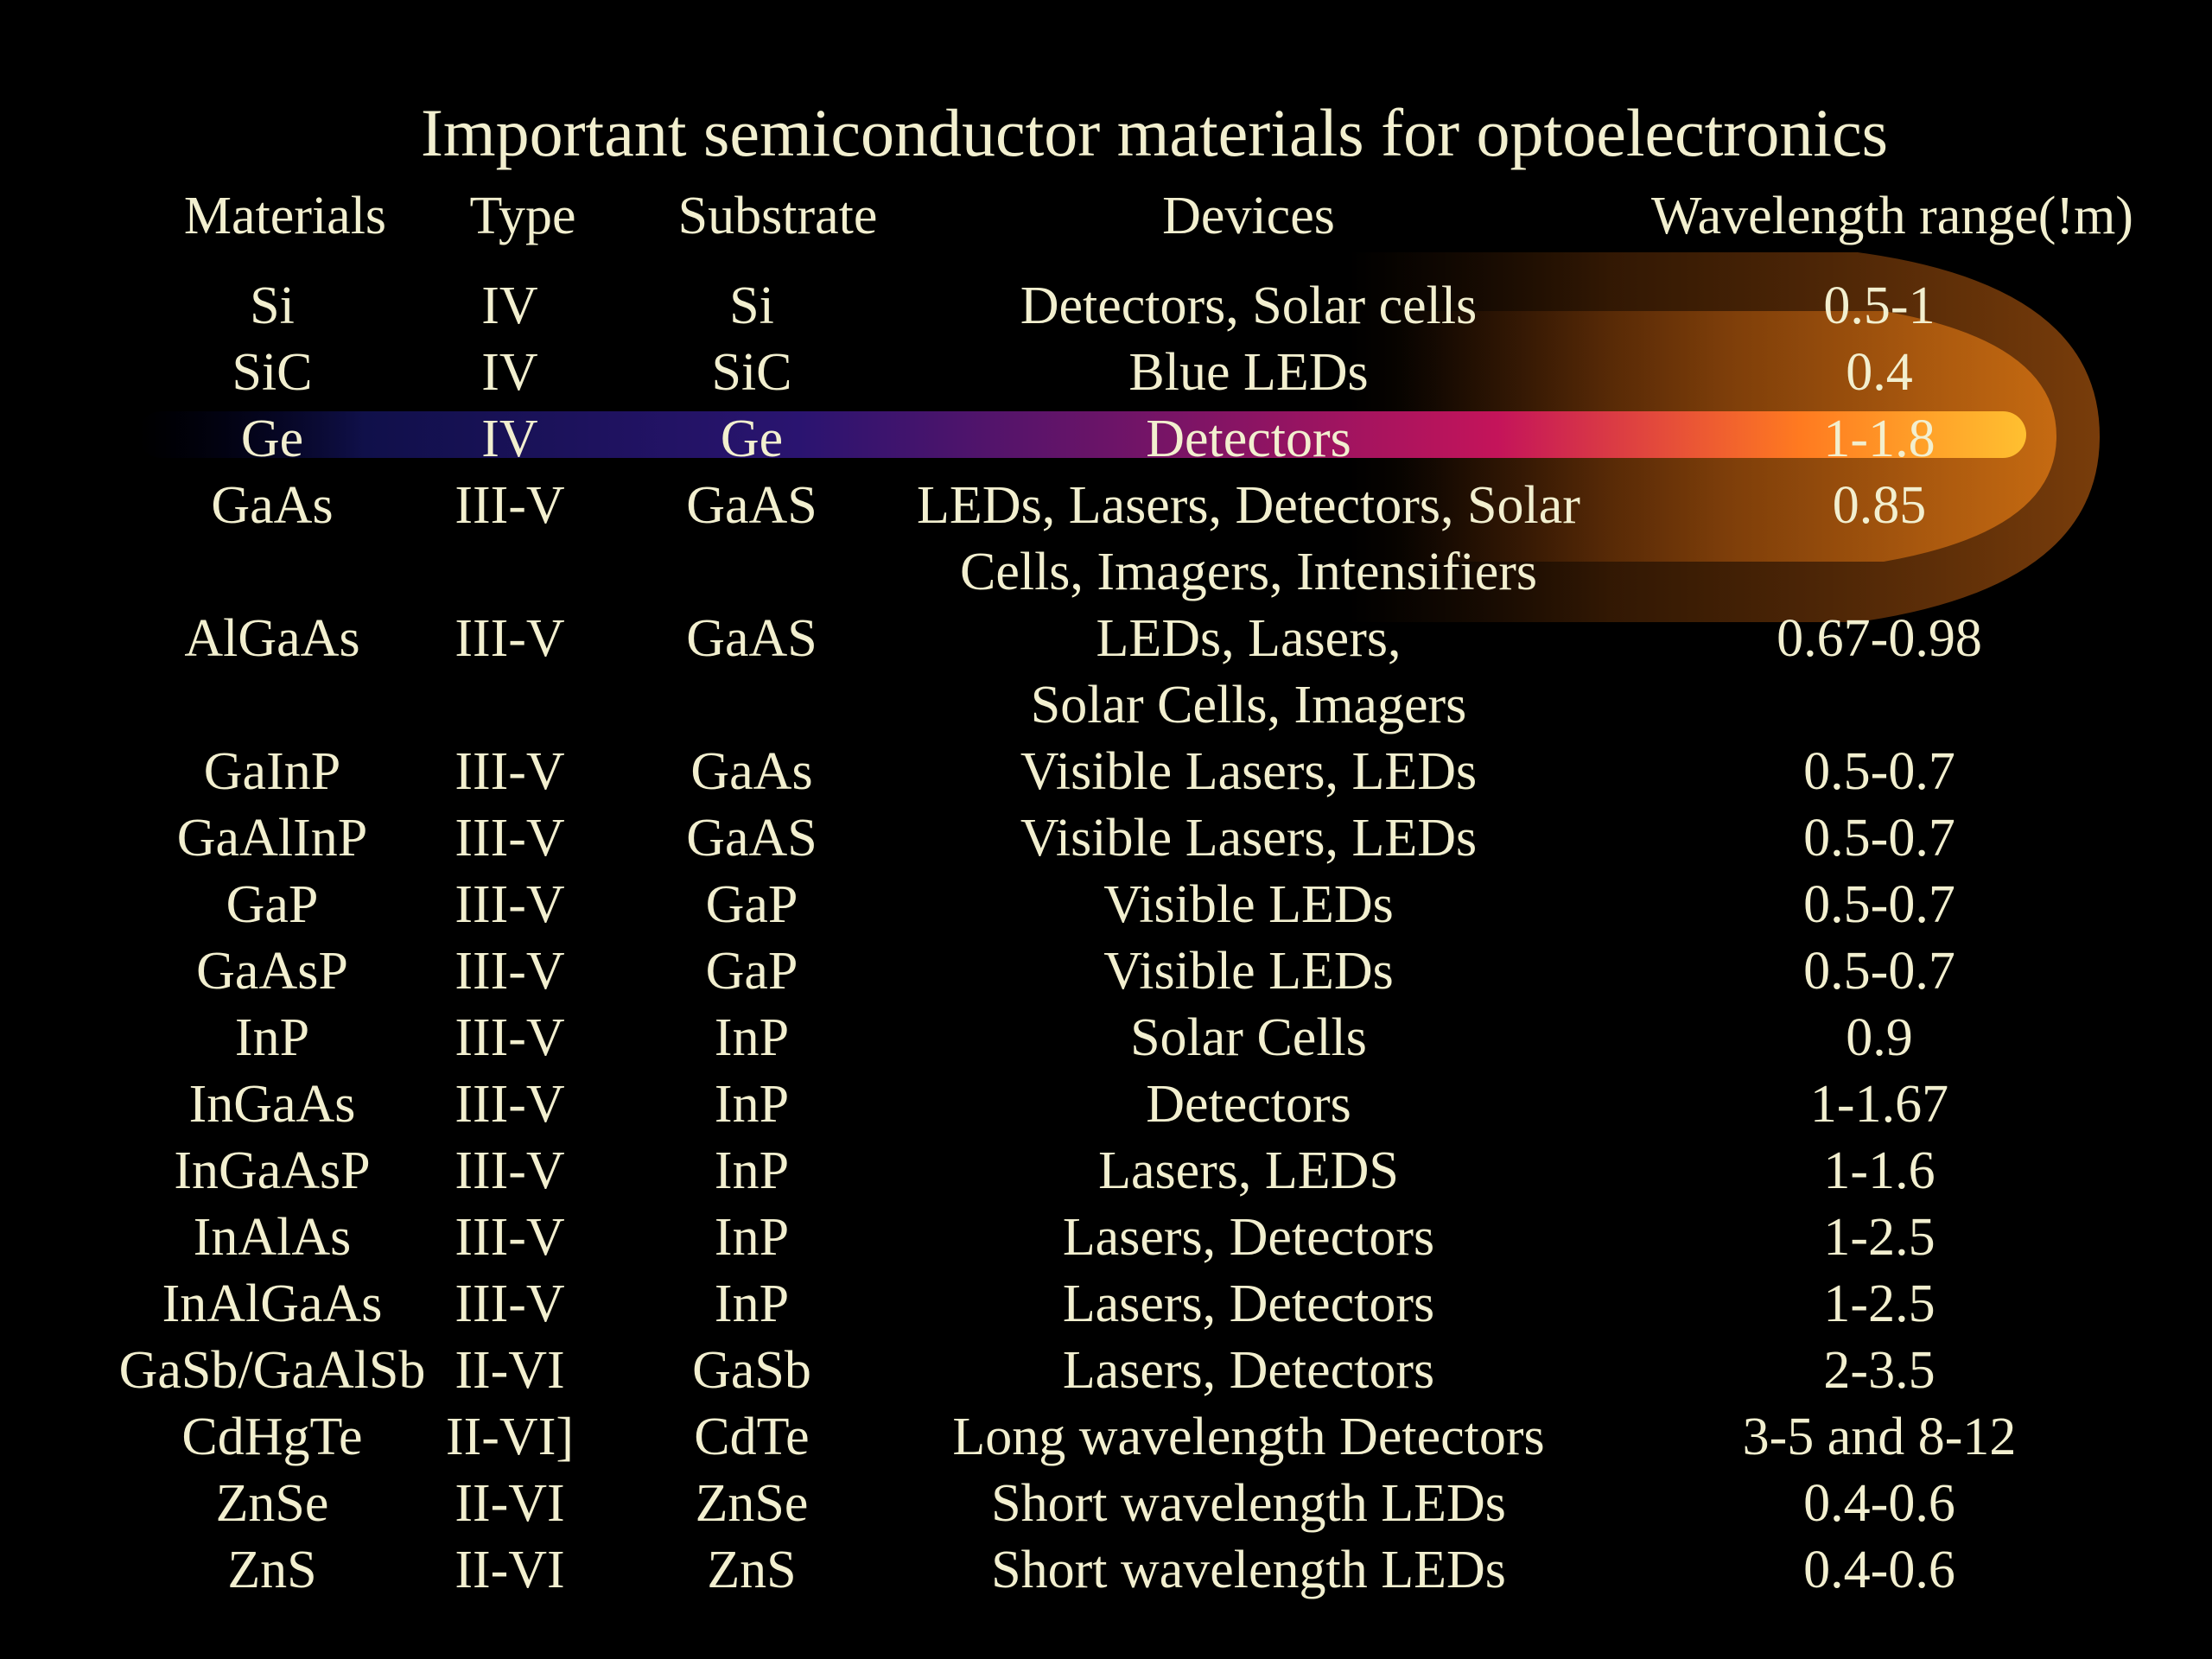  I want to click on cell-wavelength: 0.5-1, so click(1879, 305).